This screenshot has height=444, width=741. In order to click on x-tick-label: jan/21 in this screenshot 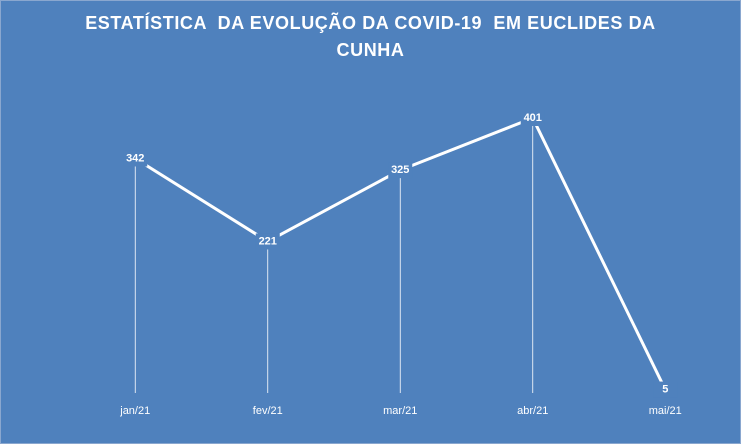, I will do `click(134, 411)`.